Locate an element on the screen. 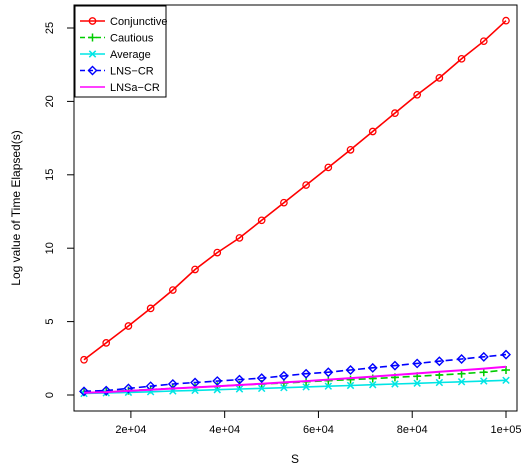 The image size is (521, 470). x-tick-label: 2e+04 is located at coordinates (130, 430).